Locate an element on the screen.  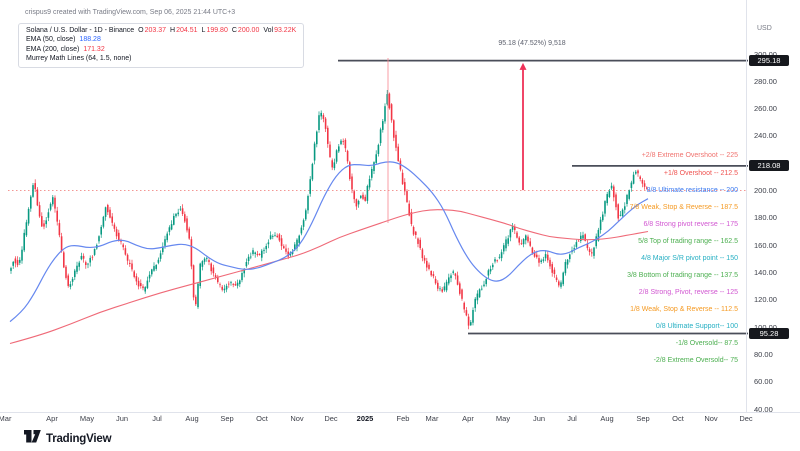
murrey-level-label: 3/8 Bottom of trading range -- 137.5 is located at coordinates (682, 275).